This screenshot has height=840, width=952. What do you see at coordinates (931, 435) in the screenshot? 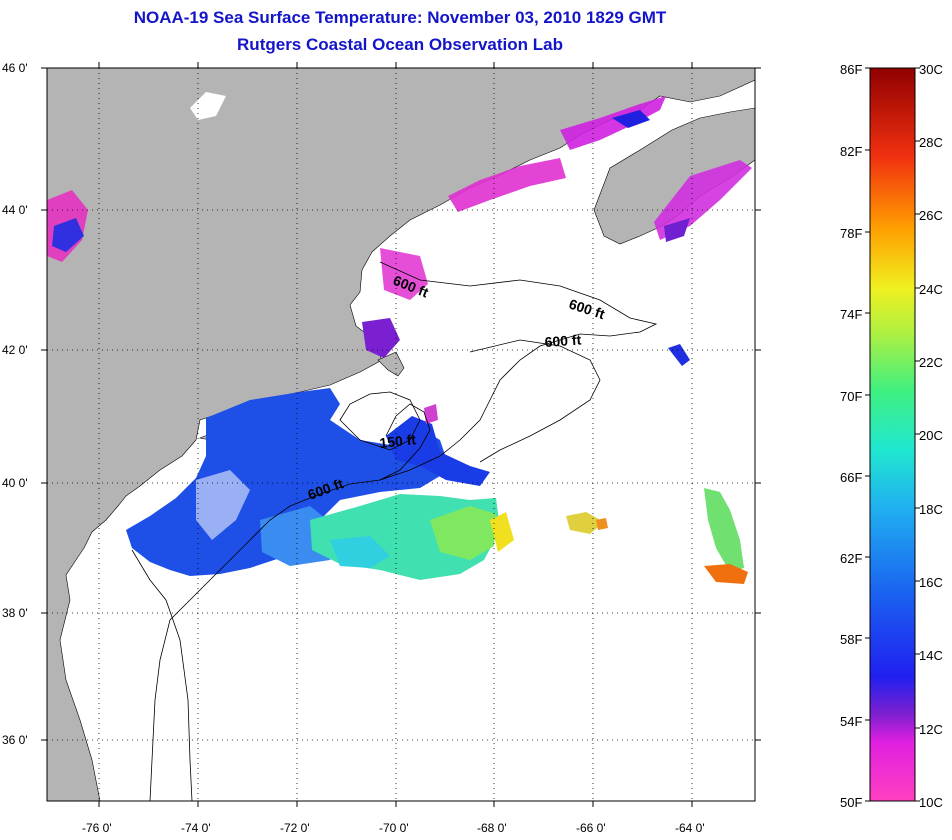
I see `celsius-label: 20C` at bounding box center [931, 435].